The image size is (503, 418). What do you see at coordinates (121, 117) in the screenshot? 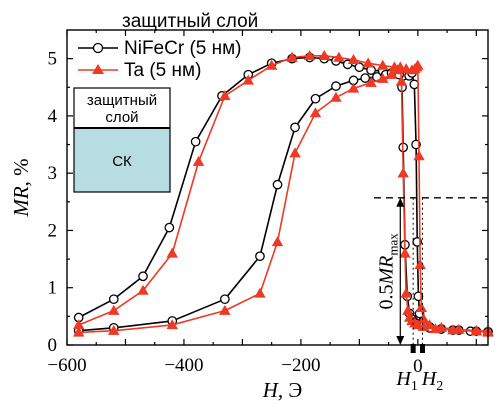
I see `inset-protective-layer-label-2: слой` at bounding box center [121, 117].